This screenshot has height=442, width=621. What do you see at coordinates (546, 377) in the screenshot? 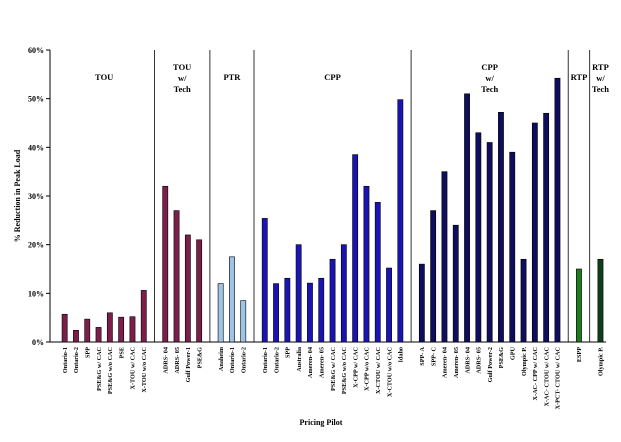
I see `category-label: X-AC- CTOU w/ CAC` at bounding box center [546, 377].